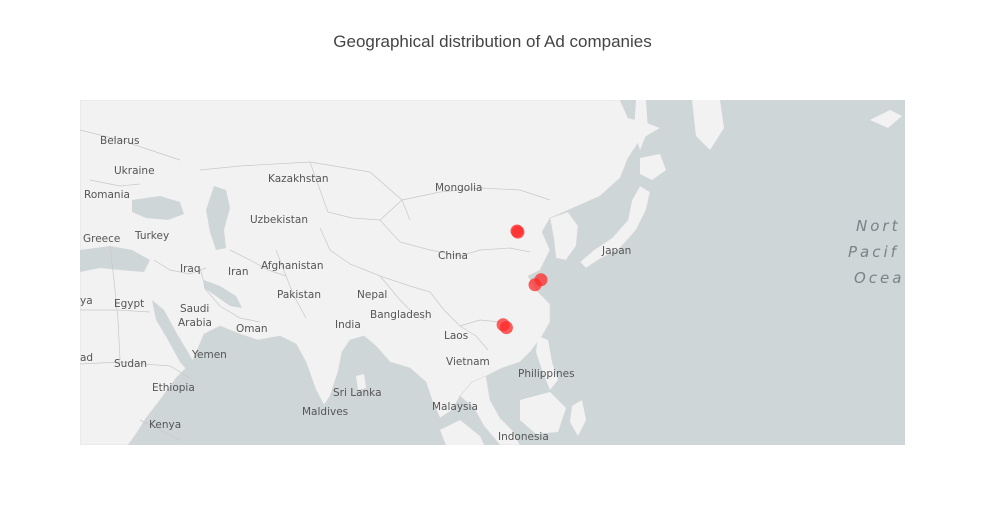 The width and height of the screenshot is (985, 525). I want to click on marker-layer, so click(522, 279).